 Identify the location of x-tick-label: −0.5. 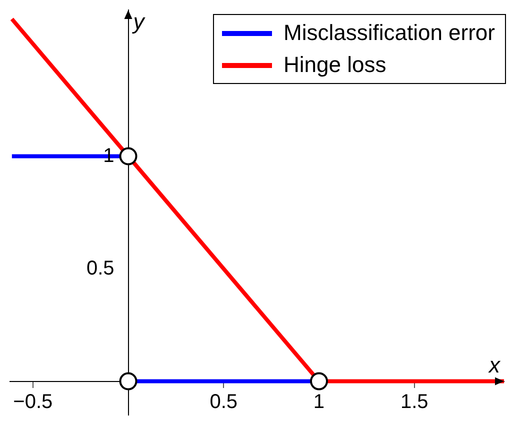
(33, 401).